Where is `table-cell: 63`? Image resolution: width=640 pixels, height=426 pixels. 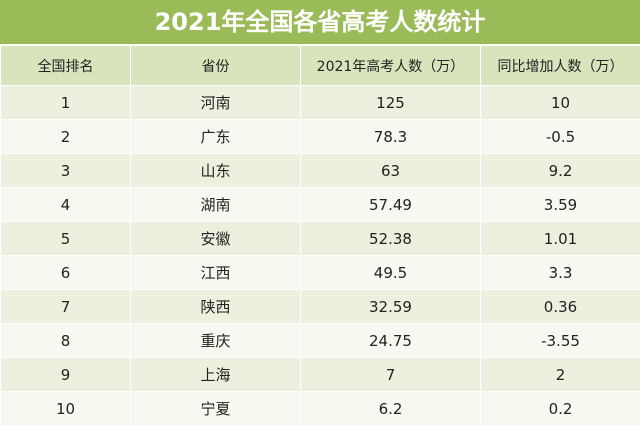
table-cell: 63 is located at coordinates (391, 171).